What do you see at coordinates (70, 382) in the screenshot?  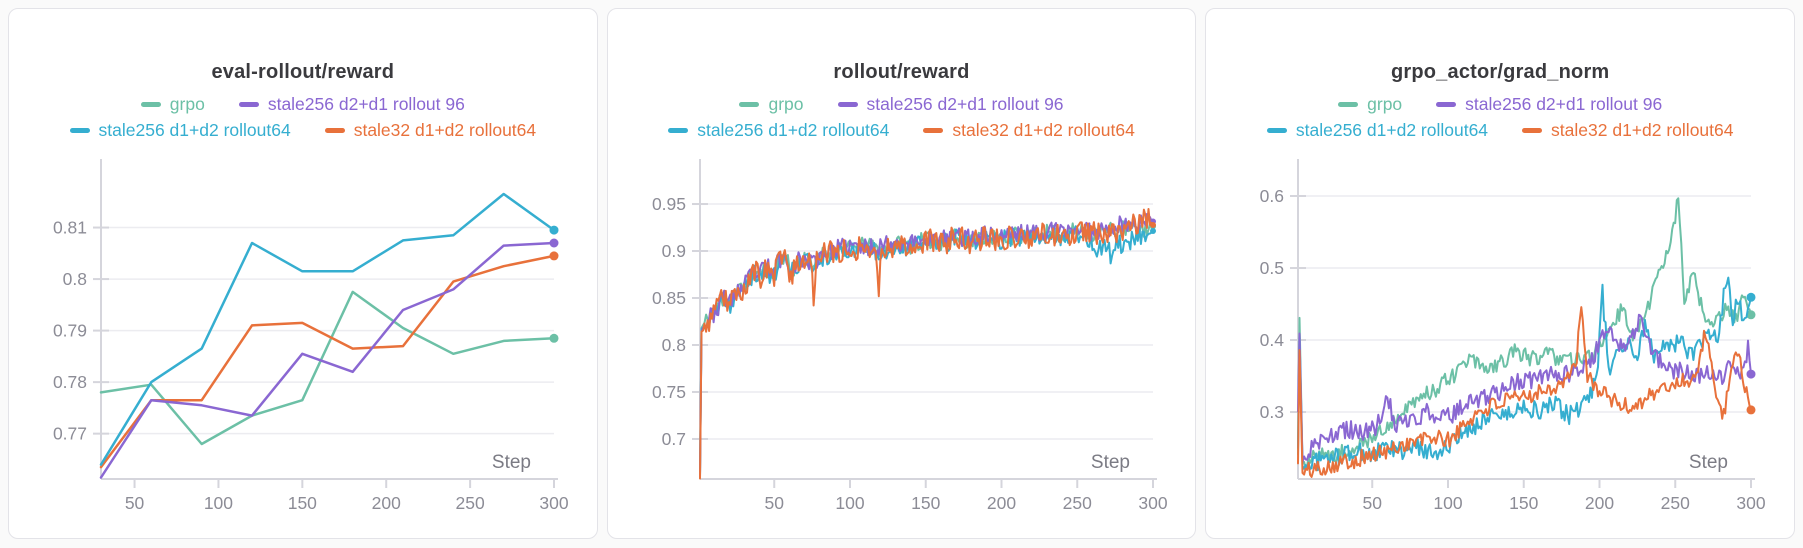 I see `y-tick-label: 0.78` at bounding box center [70, 382].